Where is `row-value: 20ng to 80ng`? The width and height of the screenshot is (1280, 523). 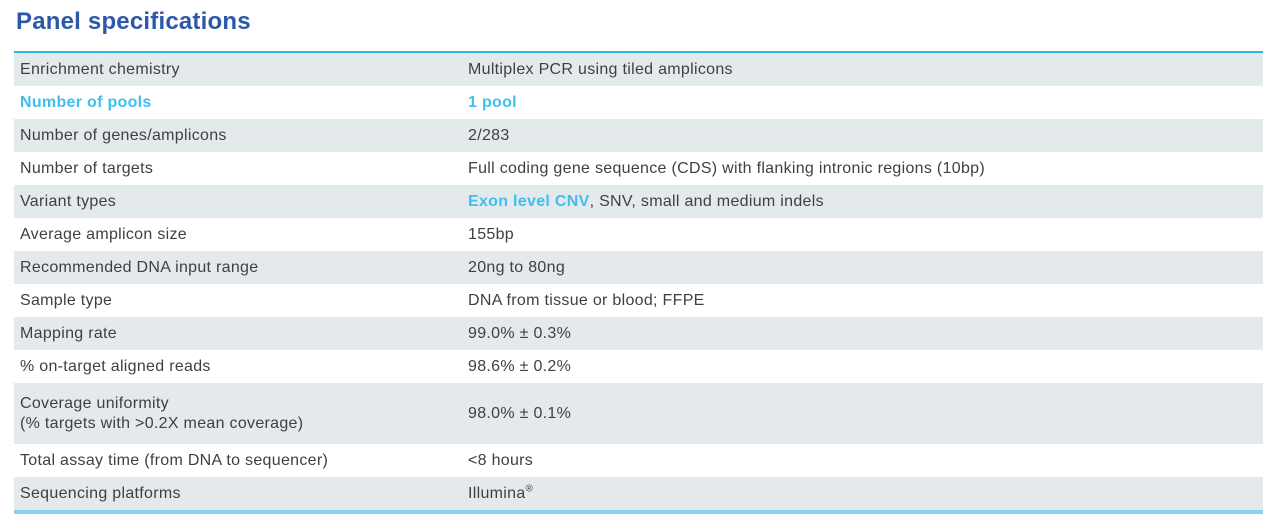
row-value: 20ng to 80ng is located at coordinates (517, 267).